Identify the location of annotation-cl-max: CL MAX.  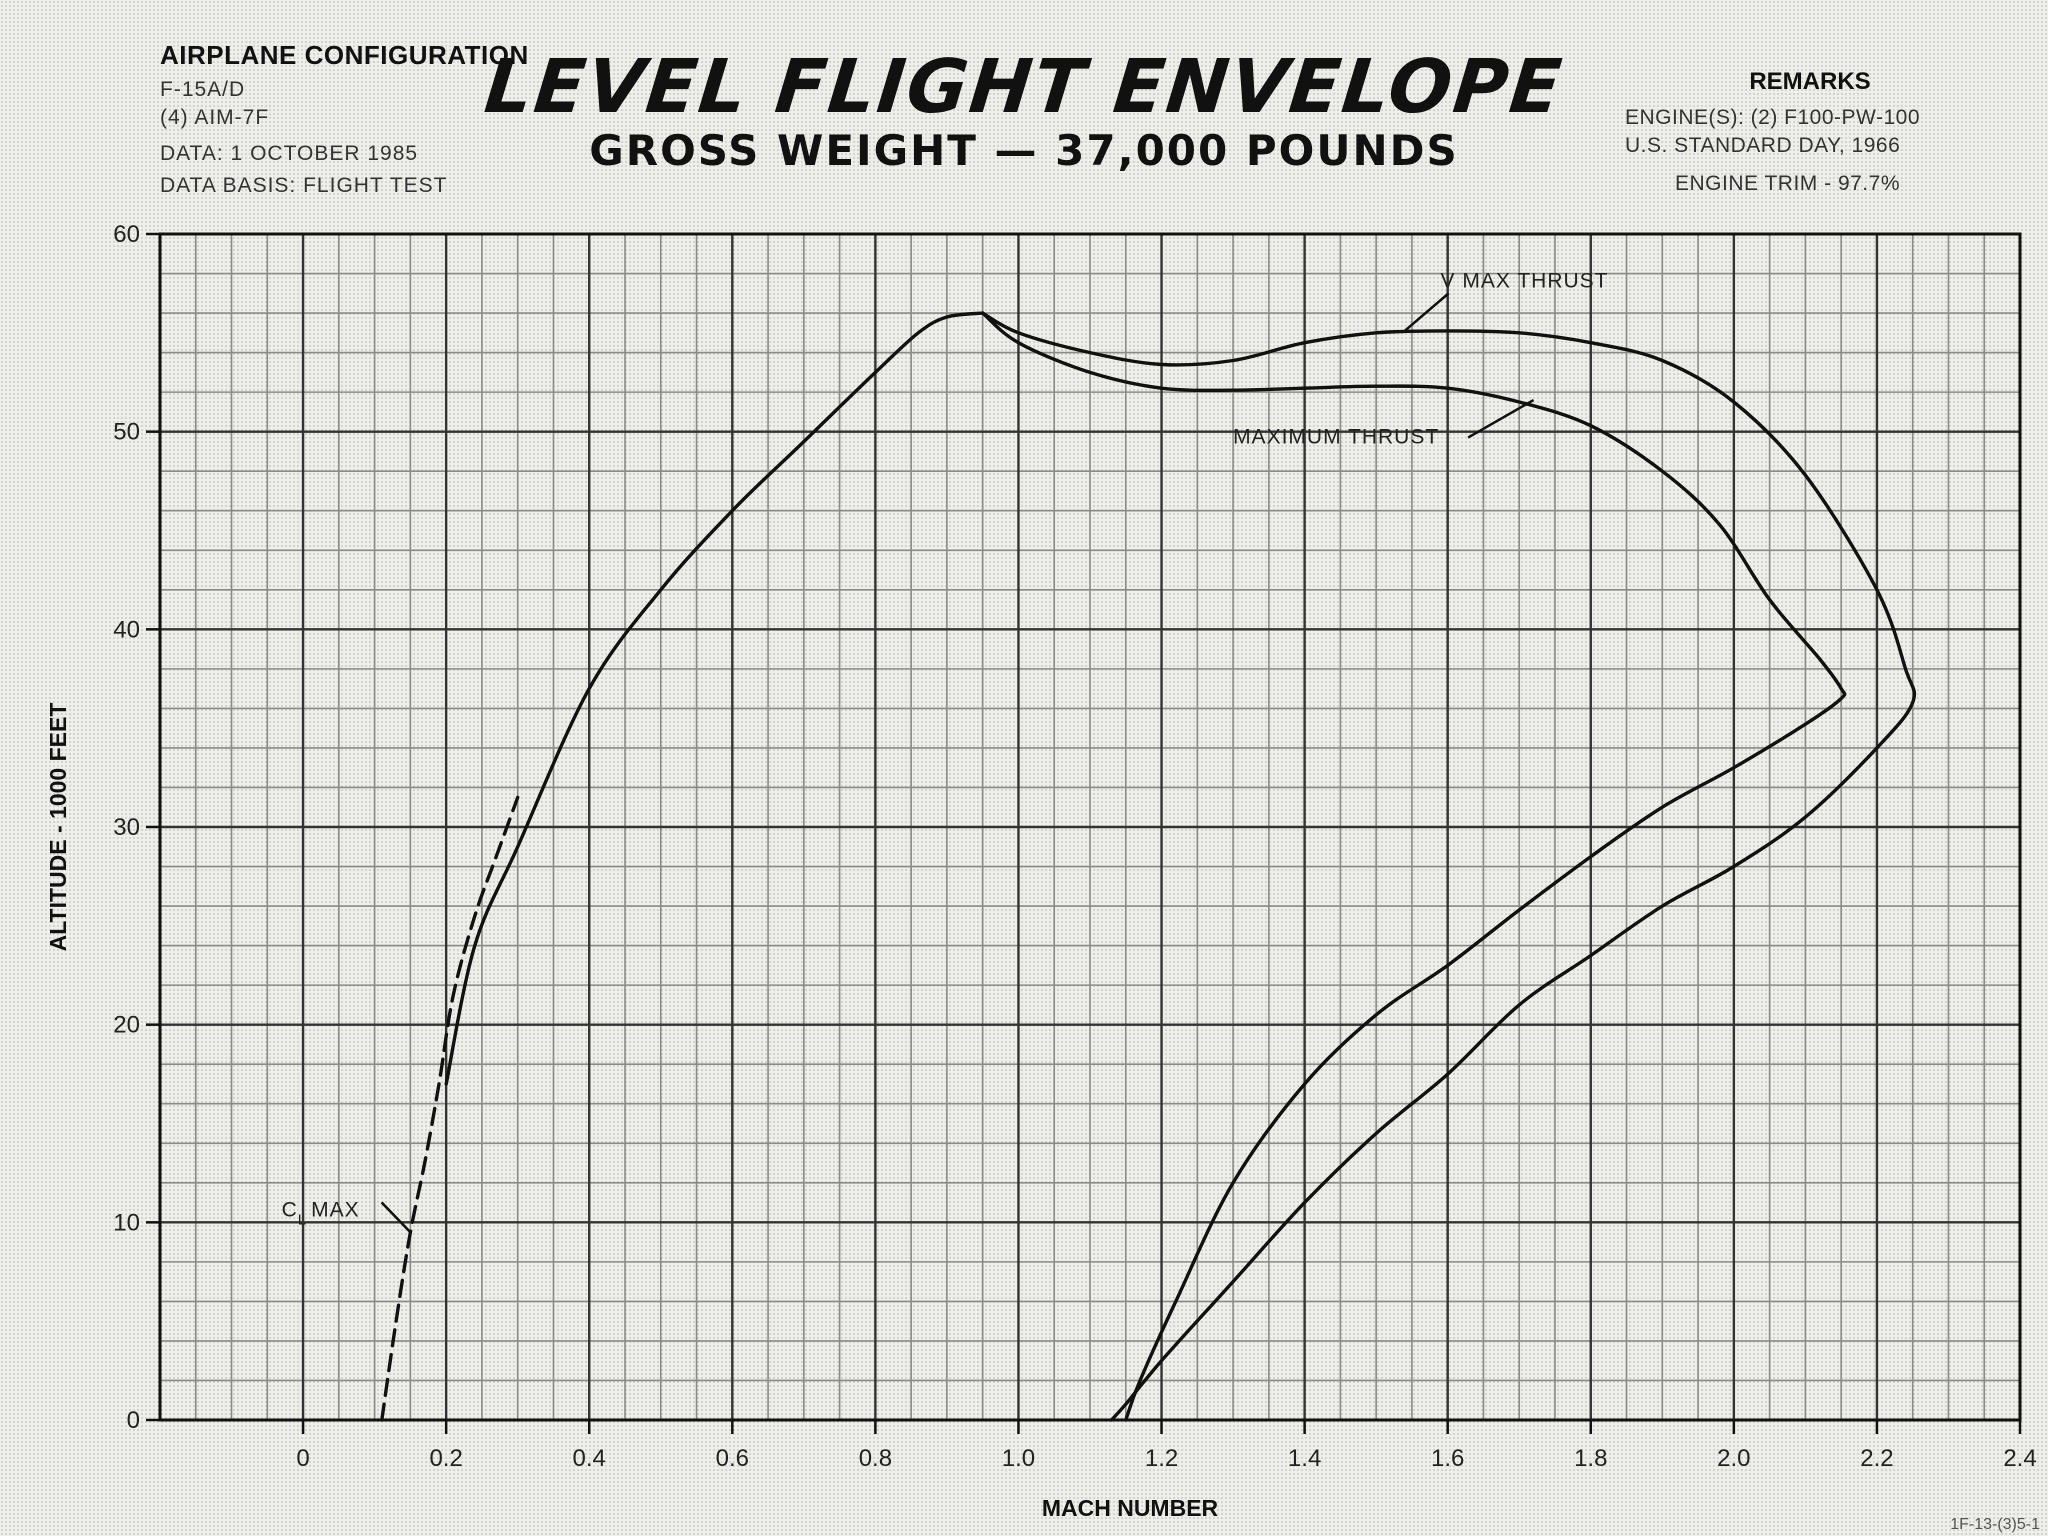
(321, 1213).